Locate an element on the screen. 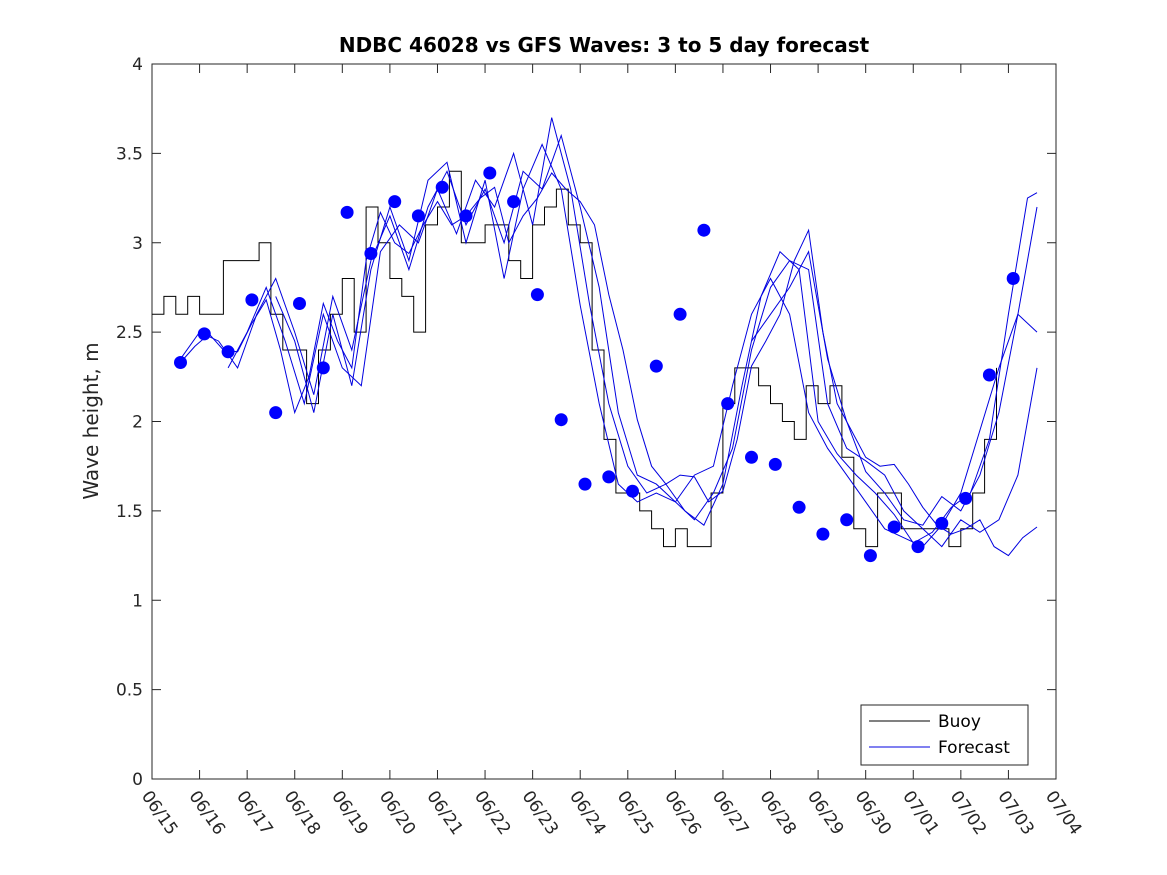 The image size is (1167, 875). y-tick-label: 0.5 is located at coordinates (129, 691).